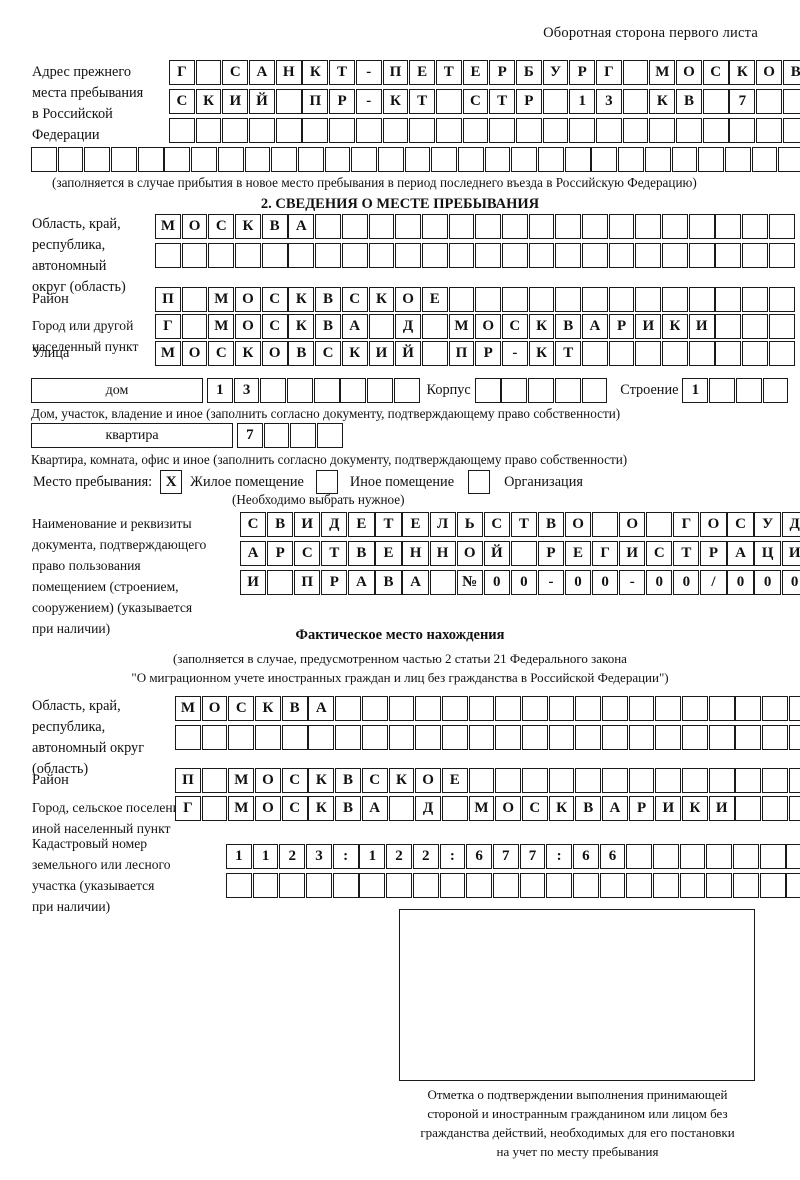 Image resolution: width=800 pixels, height=1180 pixels. Describe the element at coordinates (434, 299) in the screenshot. I see `char-cell: Е` at that location.